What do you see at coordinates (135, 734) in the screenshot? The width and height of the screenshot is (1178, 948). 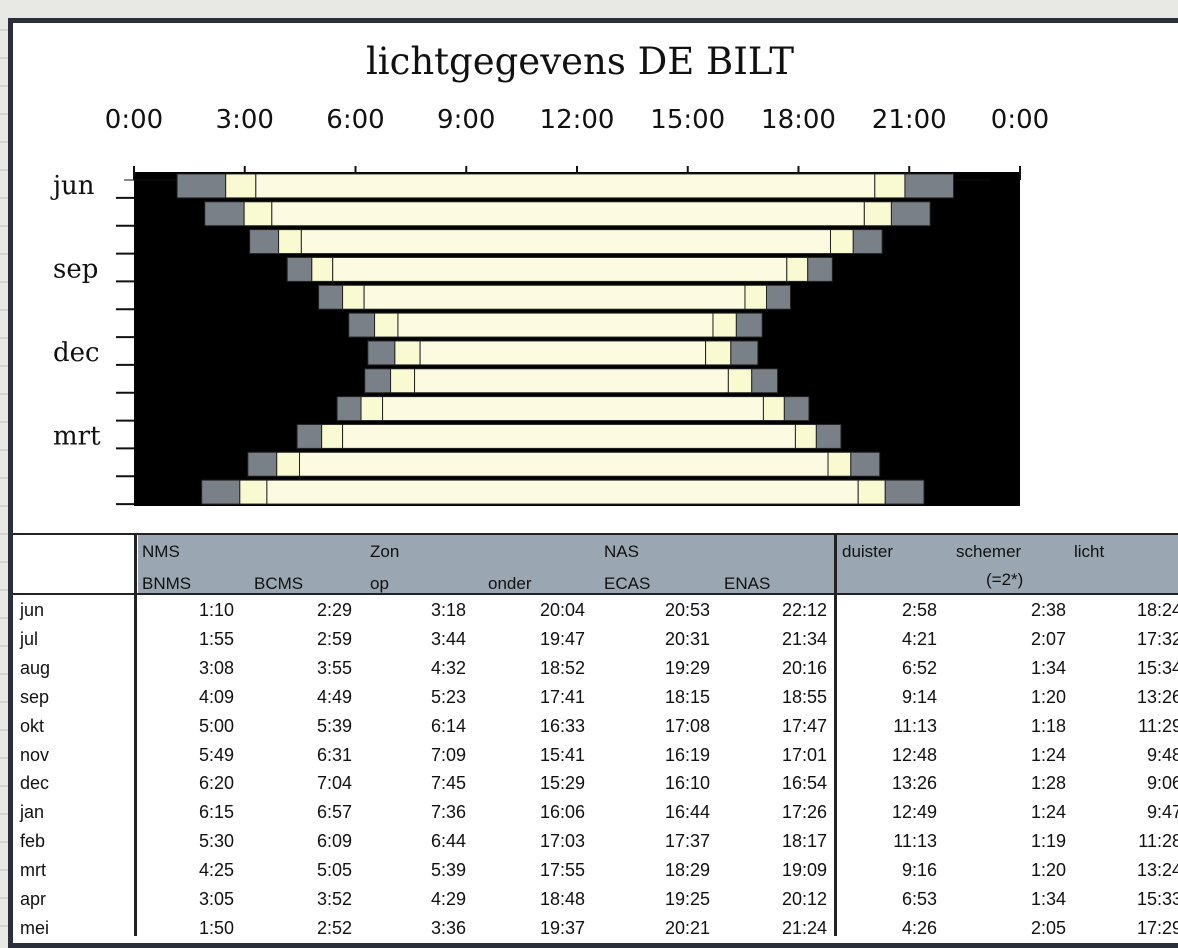 I see `table-col-divider-left` at bounding box center [135, 734].